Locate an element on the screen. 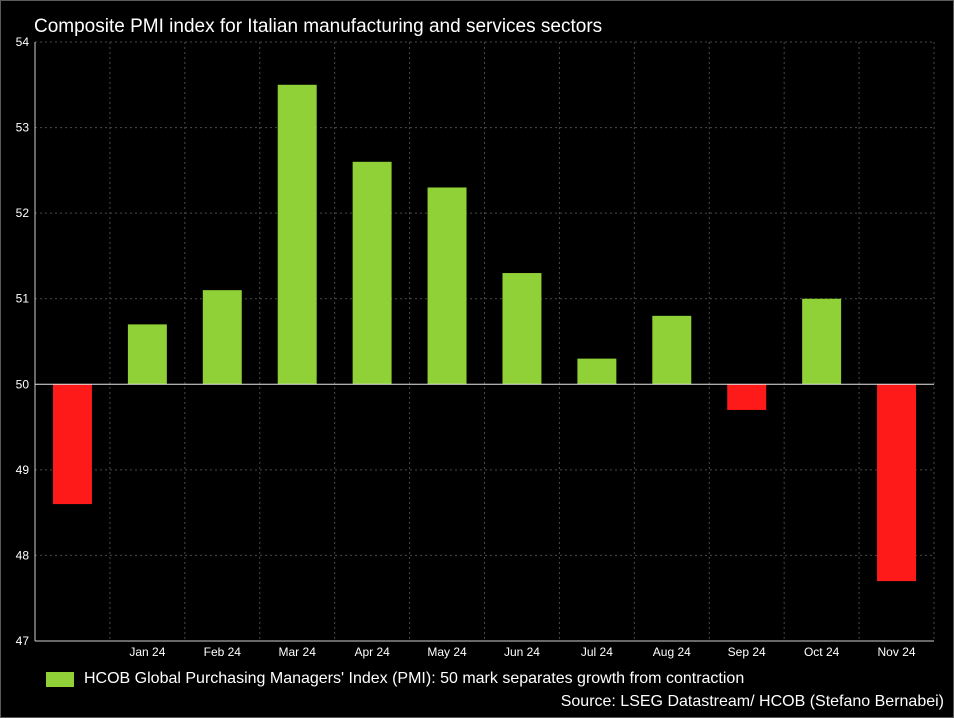 The height and width of the screenshot is (718, 954). x-tick-label: Nov 24 is located at coordinates (897, 652).